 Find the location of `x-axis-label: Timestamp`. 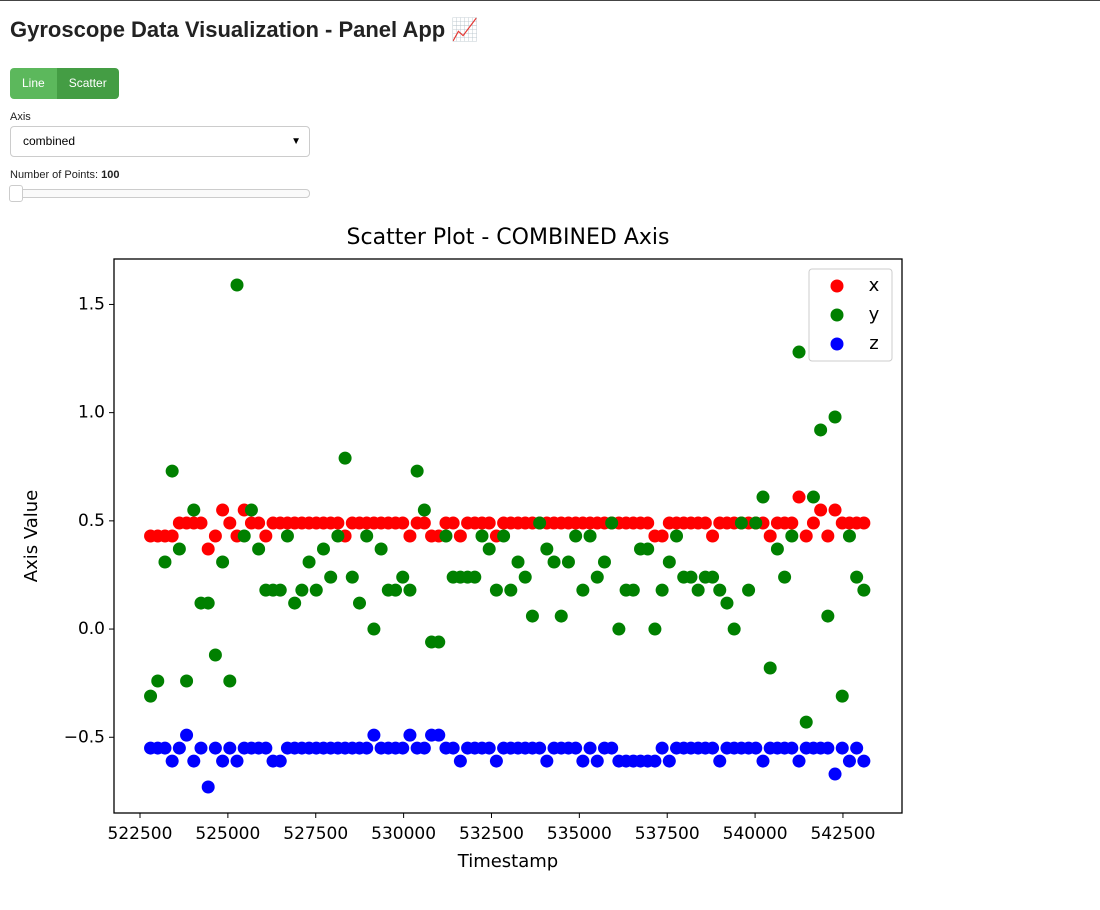

x-axis-label: Timestamp is located at coordinates (507, 861).